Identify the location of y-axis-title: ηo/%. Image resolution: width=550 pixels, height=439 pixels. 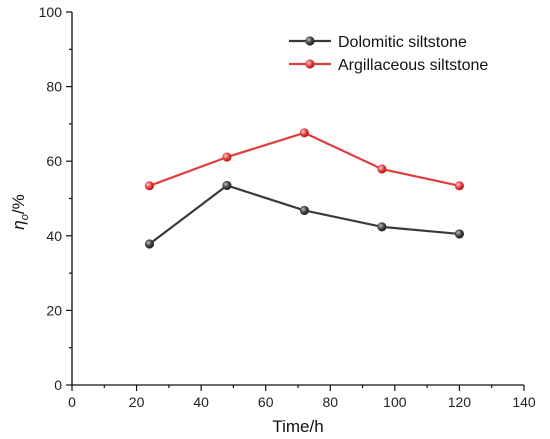
(20, 211).